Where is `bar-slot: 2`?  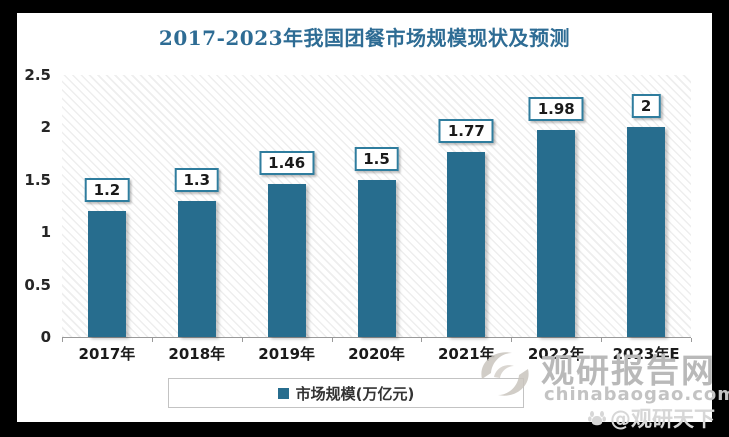
bar-slot: 2 is located at coordinates (646, 206).